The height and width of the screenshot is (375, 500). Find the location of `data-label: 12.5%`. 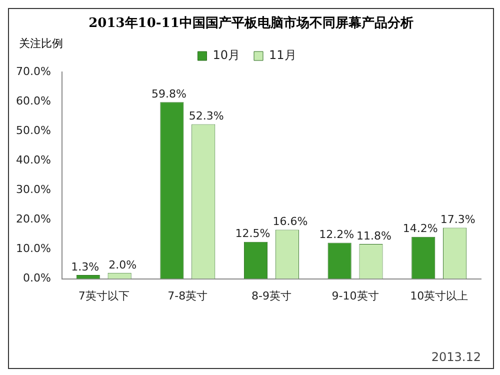

data-label: 12.5% is located at coordinates (252, 233).